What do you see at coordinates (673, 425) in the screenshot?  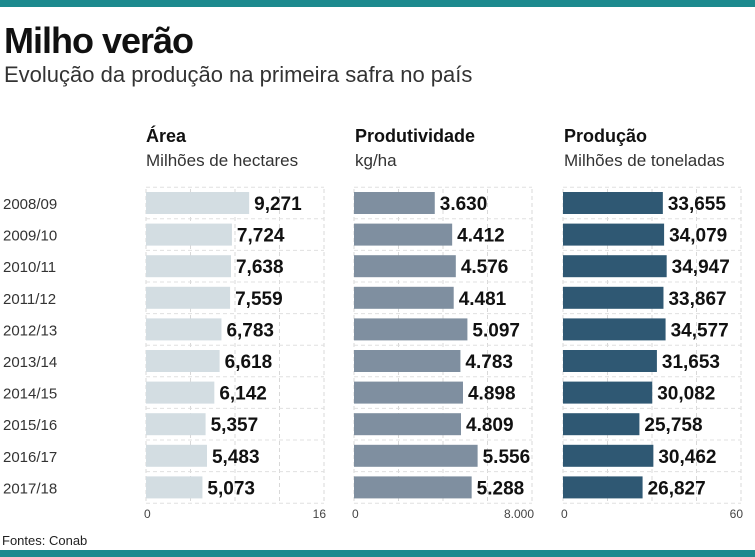 I see `data-label-production: 25,758` at bounding box center [673, 425].